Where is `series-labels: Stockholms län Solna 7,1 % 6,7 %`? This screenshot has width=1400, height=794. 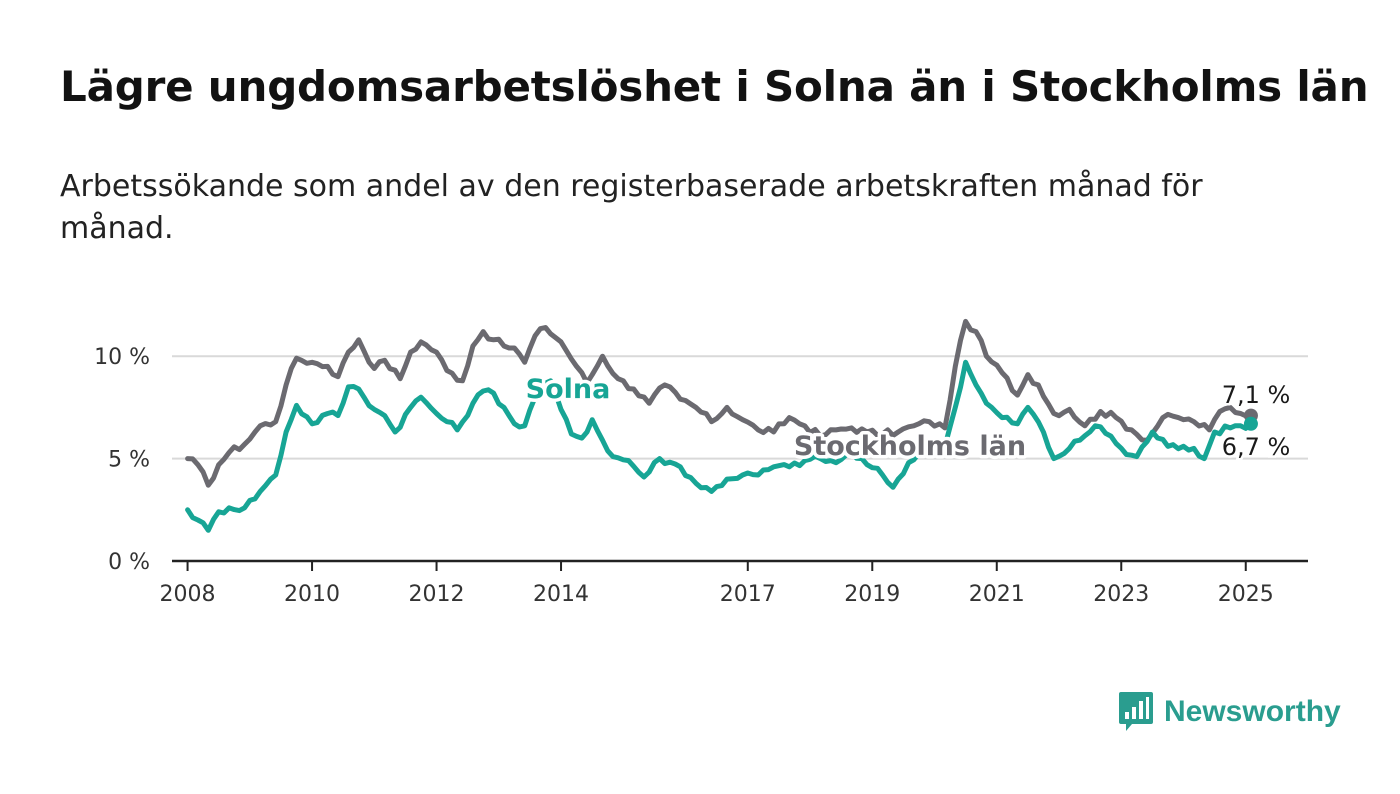
series-labels: Stockholms län Solna 7,1 % 6,7 % is located at coordinates (907, 418).